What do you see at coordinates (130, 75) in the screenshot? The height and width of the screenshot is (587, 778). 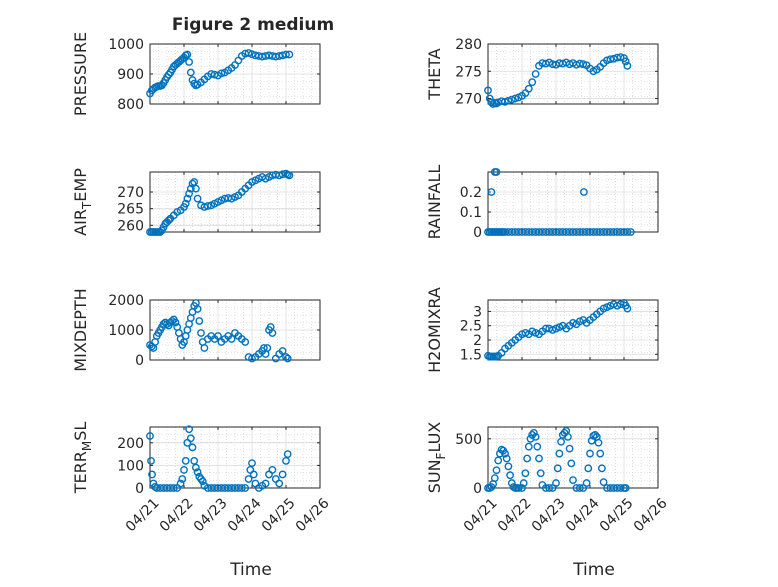 I see `y-tick-label: 900` at bounding box center [130, 75].